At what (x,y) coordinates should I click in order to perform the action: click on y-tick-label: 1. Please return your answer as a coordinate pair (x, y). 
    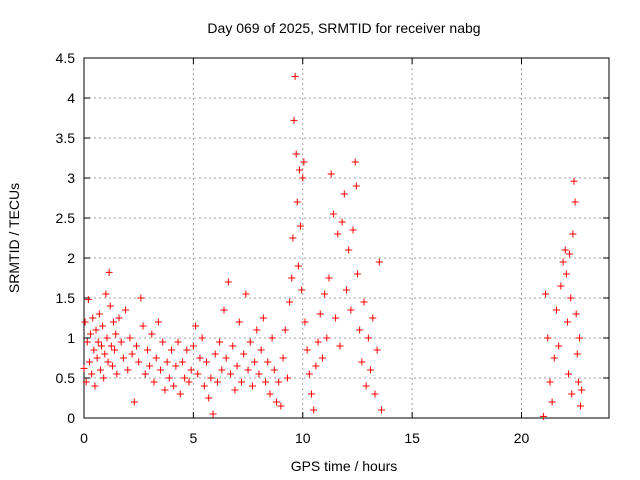
    Looking at the image, I should click on (71, 338).